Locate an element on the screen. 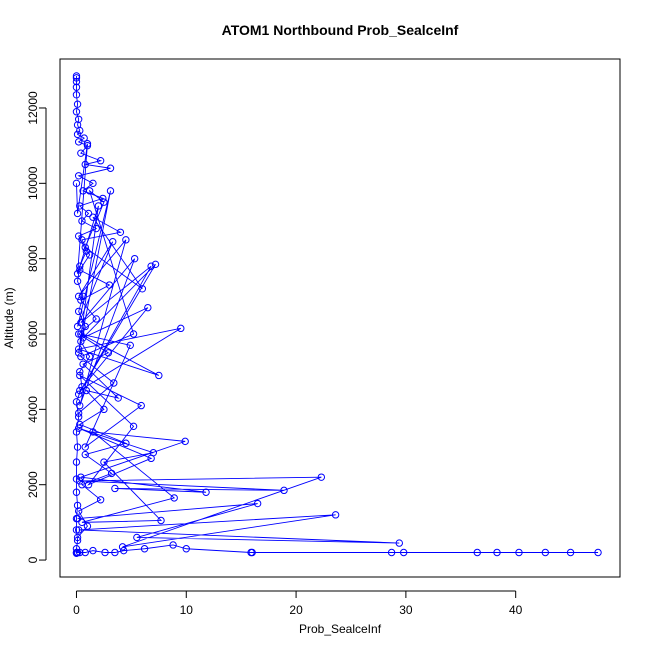  x-tick-label: 40 is located at coordinates (516, 610).